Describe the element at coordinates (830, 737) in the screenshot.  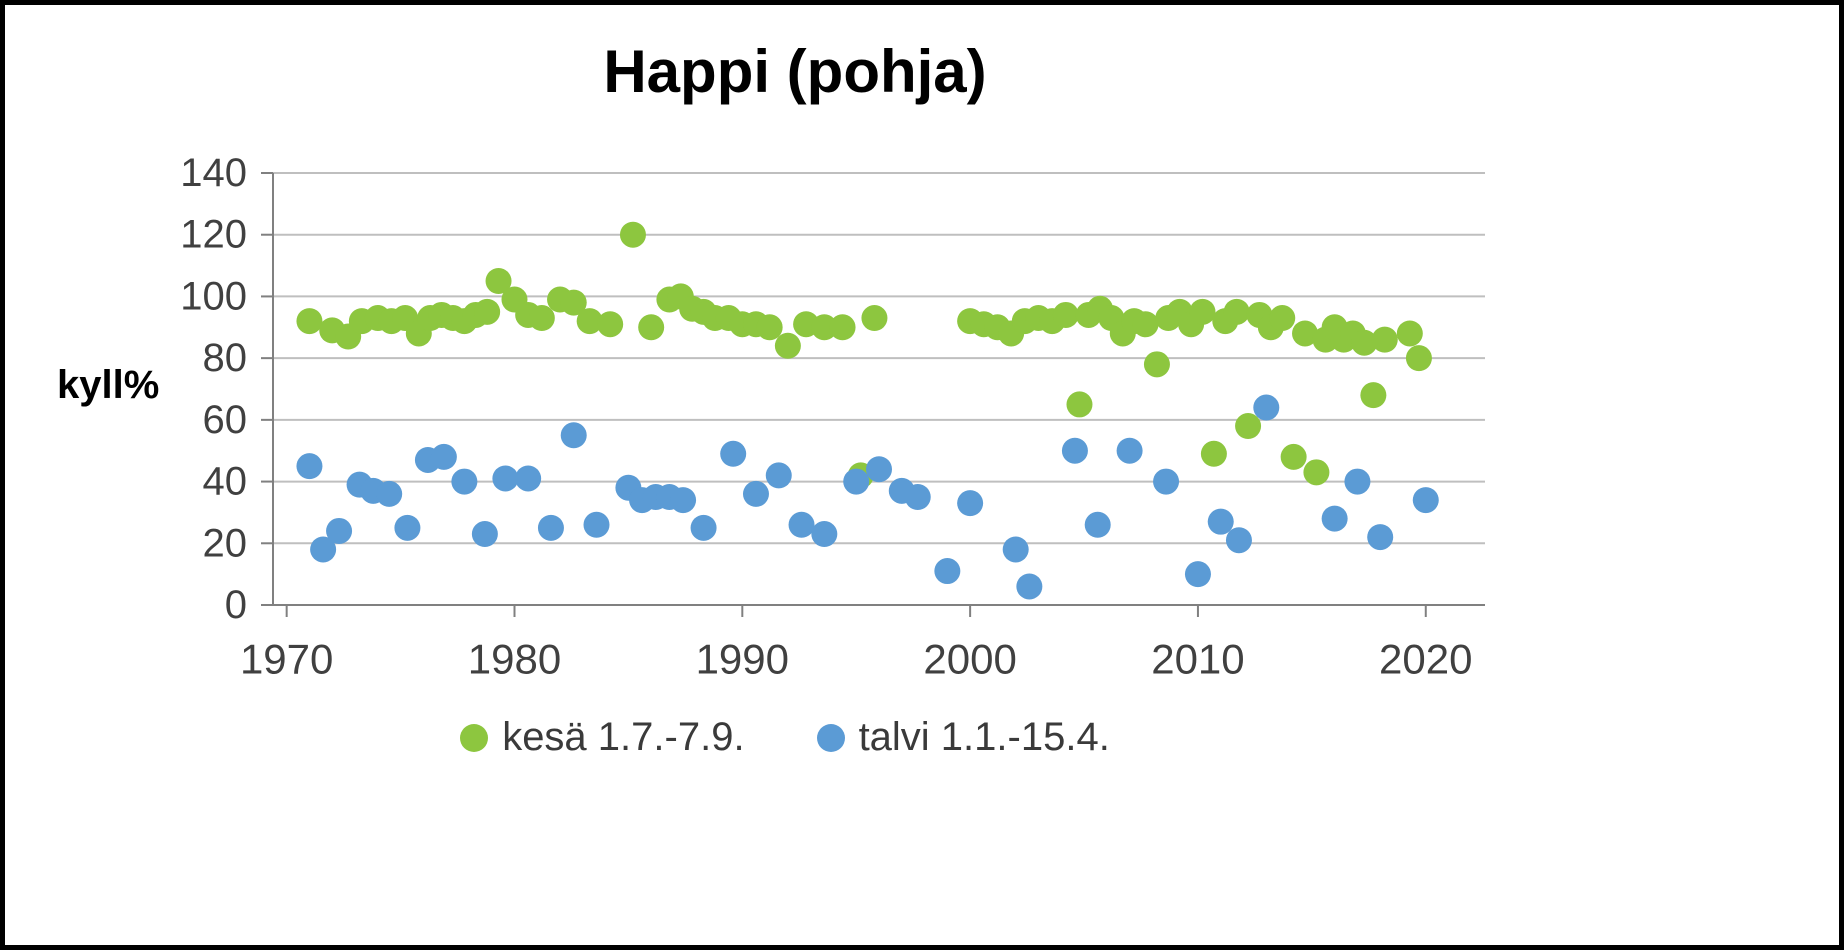
I see `talvi-marker-icon` at that location.